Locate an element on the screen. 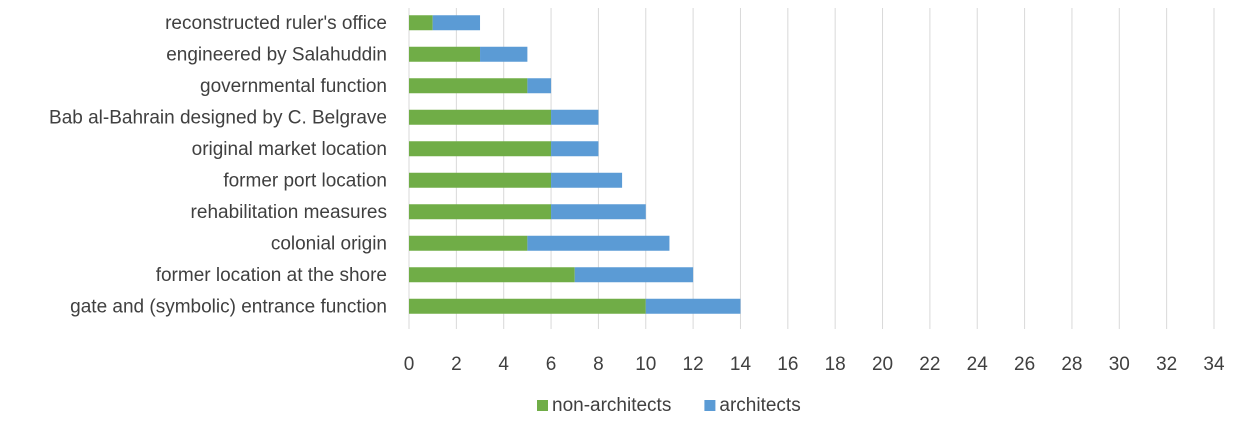 Image resolution: width=1234 pixels, height=427 pixels. category-label: colonial origin is located at coordinates (329, 243).